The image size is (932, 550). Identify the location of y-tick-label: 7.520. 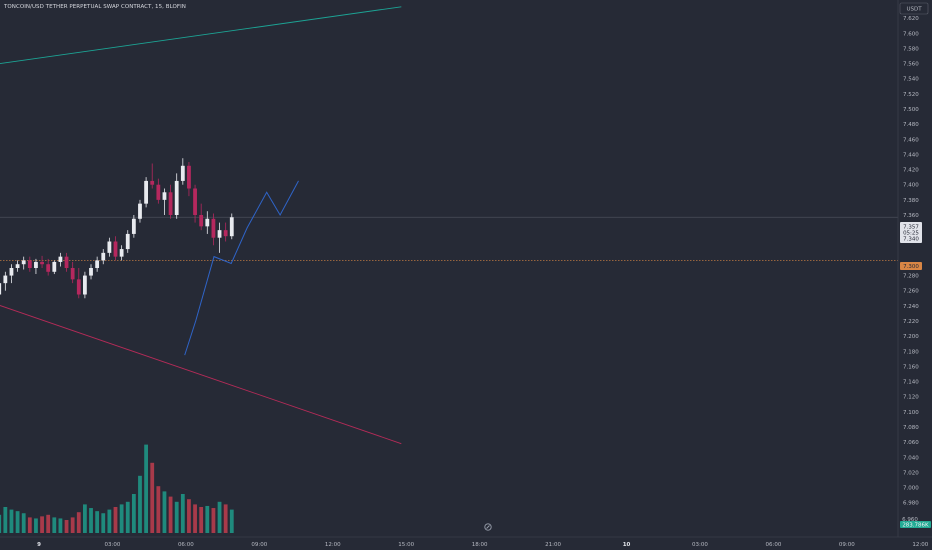
(911, 95).